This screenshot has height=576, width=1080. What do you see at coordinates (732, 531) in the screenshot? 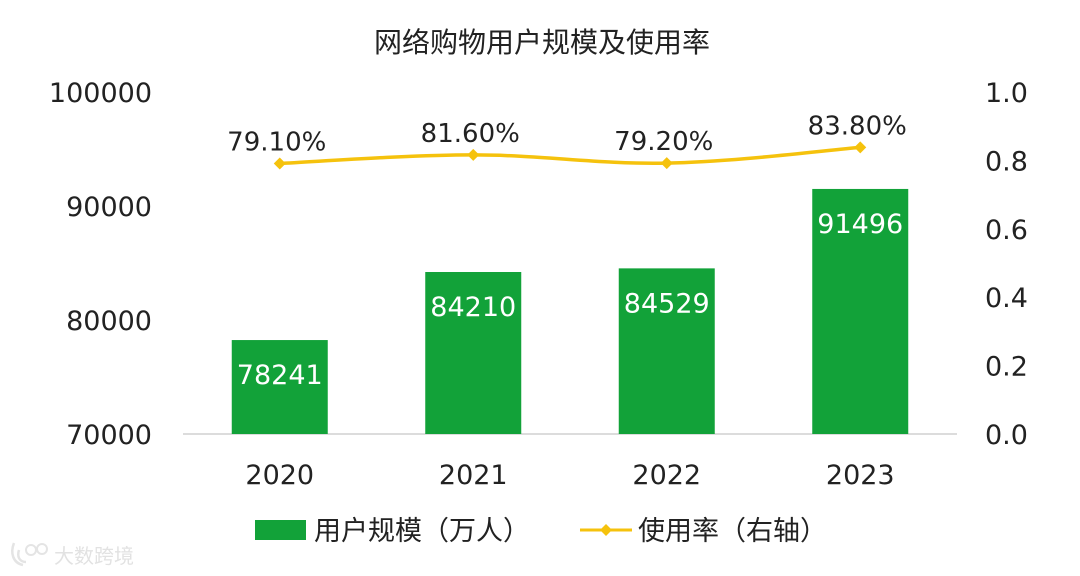
I see `legend-line-label: 使用率（右轴）` at bounding box center [732, 531].